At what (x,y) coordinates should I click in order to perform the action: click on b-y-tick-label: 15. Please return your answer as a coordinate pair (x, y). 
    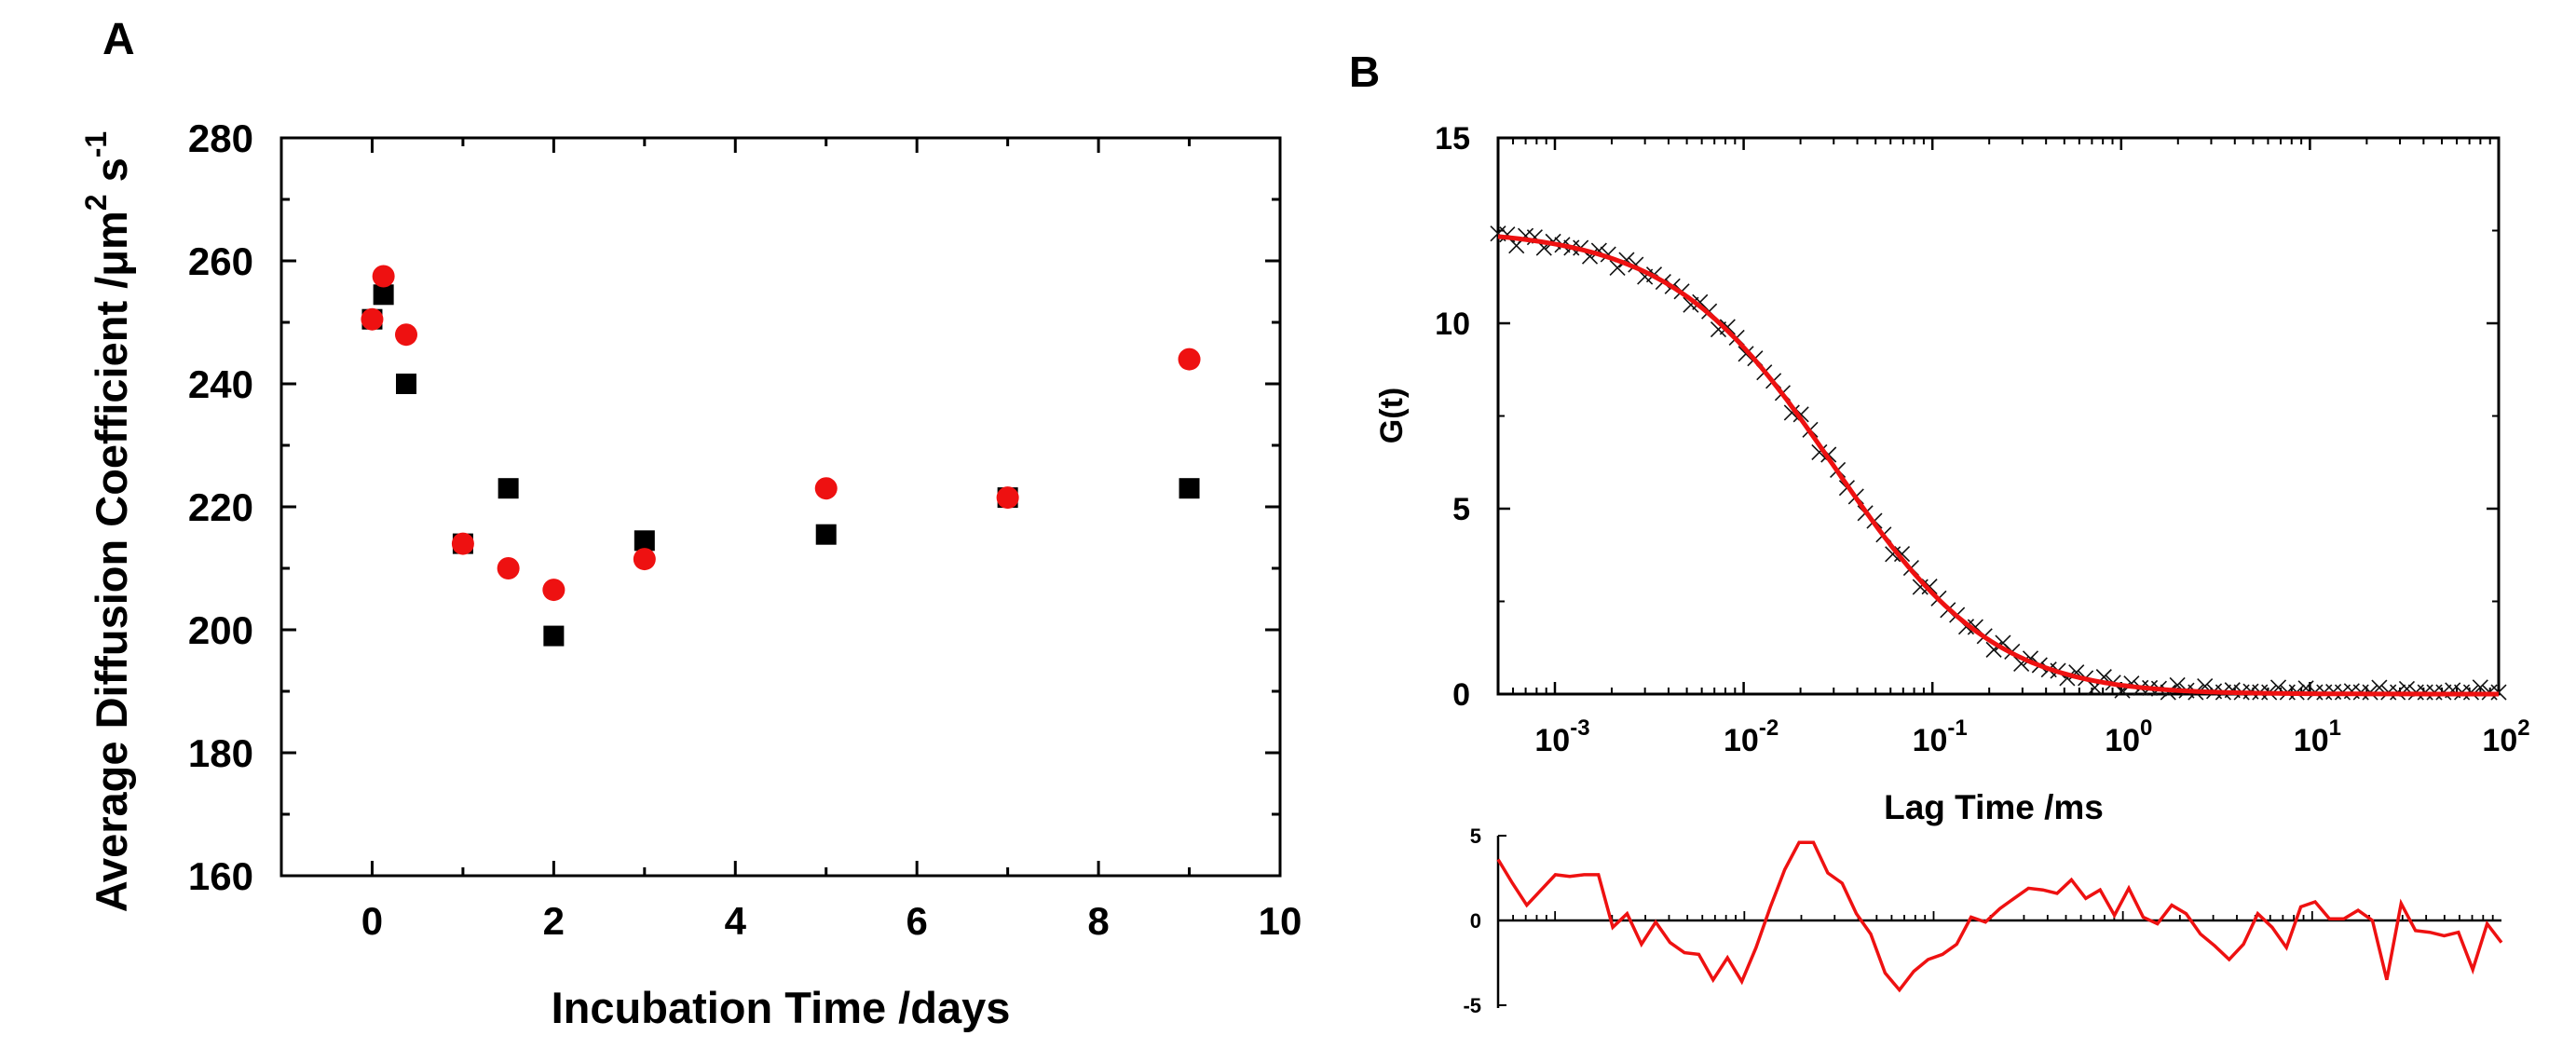
    Looking at the image, I should click on (1452, 139).